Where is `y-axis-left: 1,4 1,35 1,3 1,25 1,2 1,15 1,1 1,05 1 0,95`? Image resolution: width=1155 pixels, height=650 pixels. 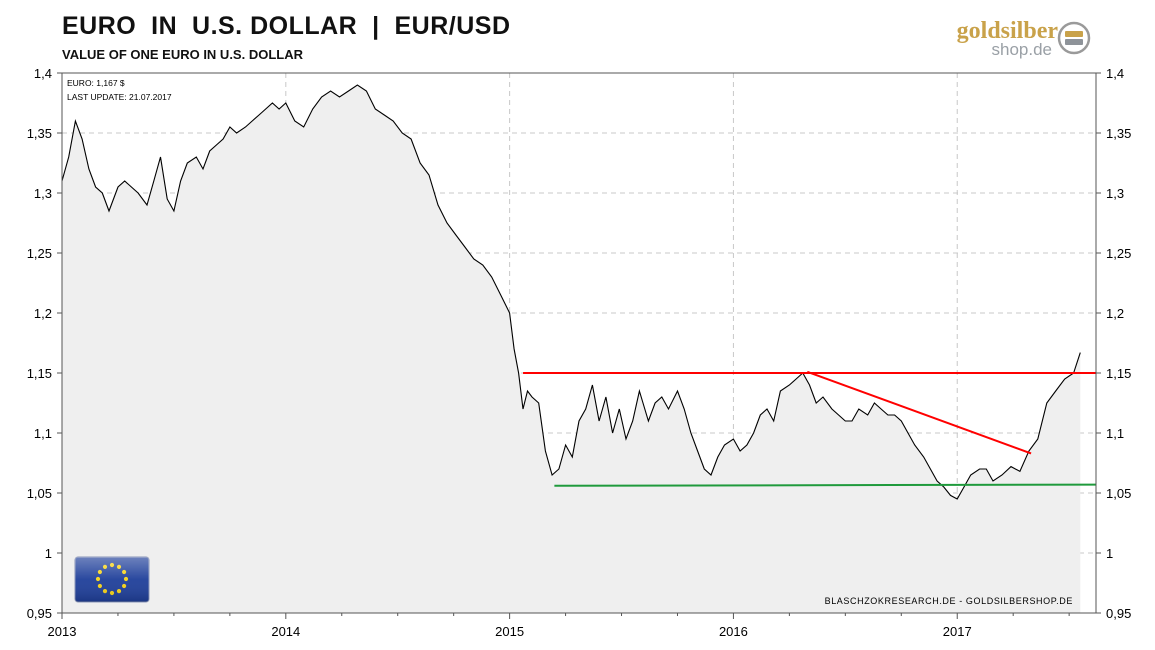
y-axis-left: 1,4 1,35 1,3 1,25 1,2 1,15 1,1 1,05 1 0,95 is located at coordinates (44, 343).